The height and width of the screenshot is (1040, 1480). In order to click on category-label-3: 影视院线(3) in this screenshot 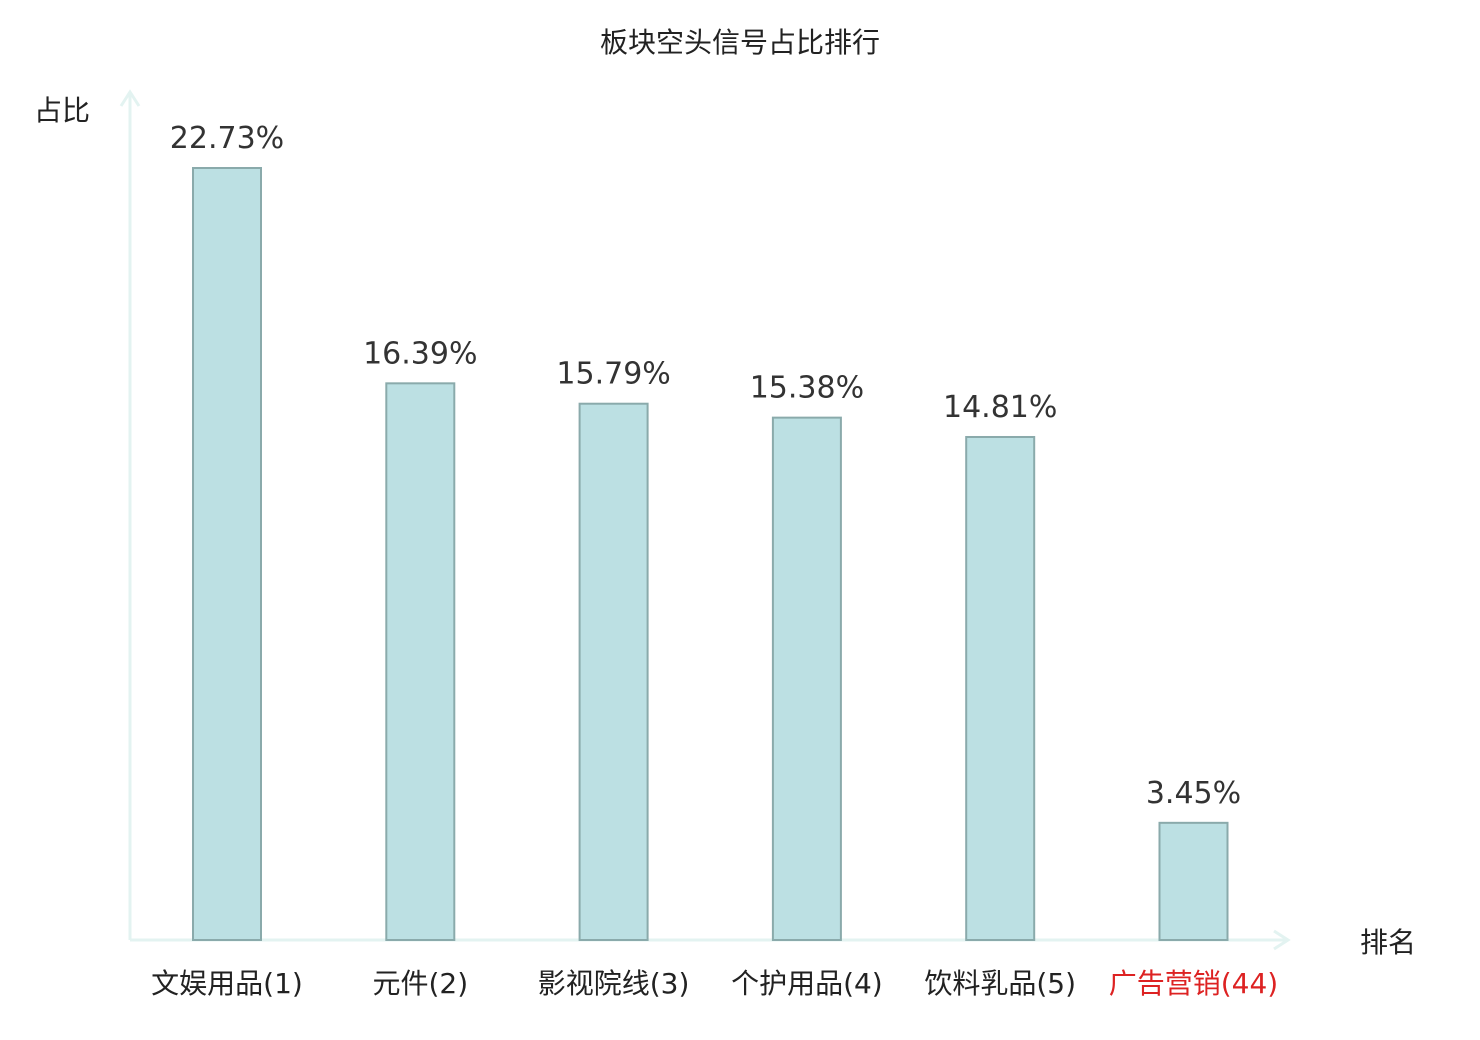, I will do `click(614, 983)`.